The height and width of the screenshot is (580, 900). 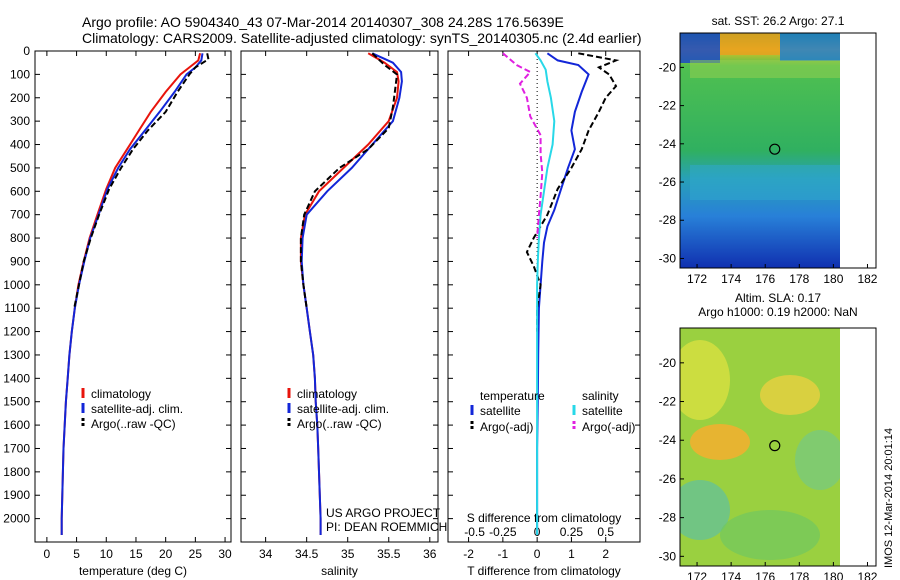 What do you see at coordinates (430, 554) in the screenshot?
I see `x-tick-label: 36` at bounding box center [430, 554].